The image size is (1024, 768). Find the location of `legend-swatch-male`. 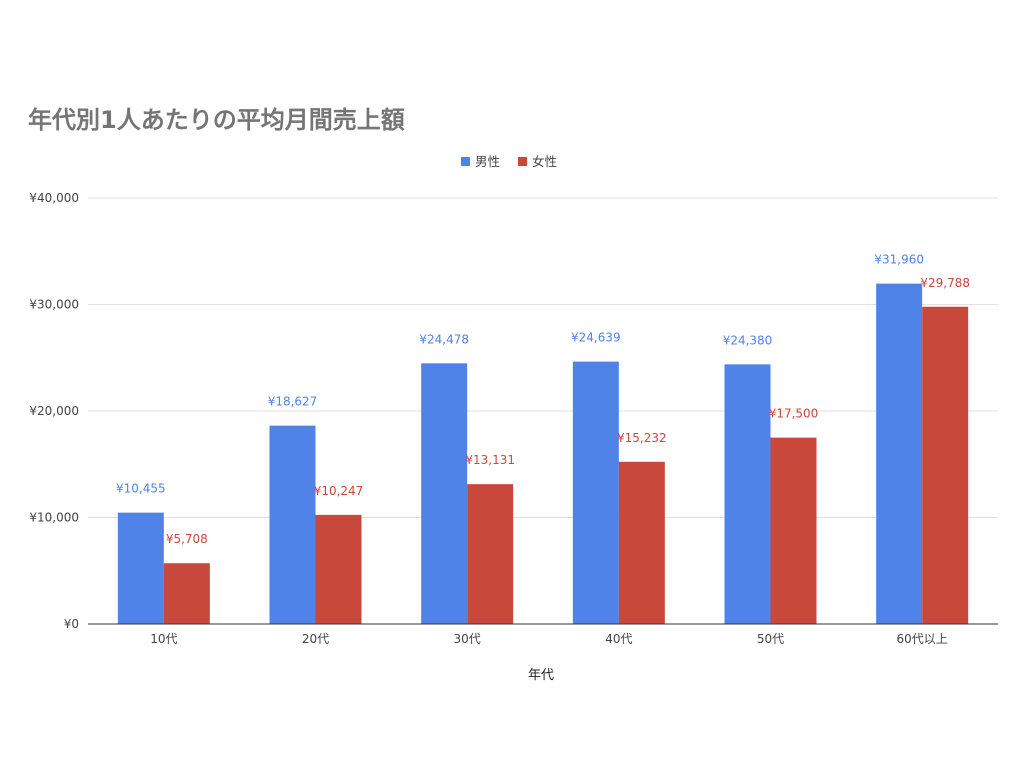

legend-swatch-male is located at coordinates (465, 161).